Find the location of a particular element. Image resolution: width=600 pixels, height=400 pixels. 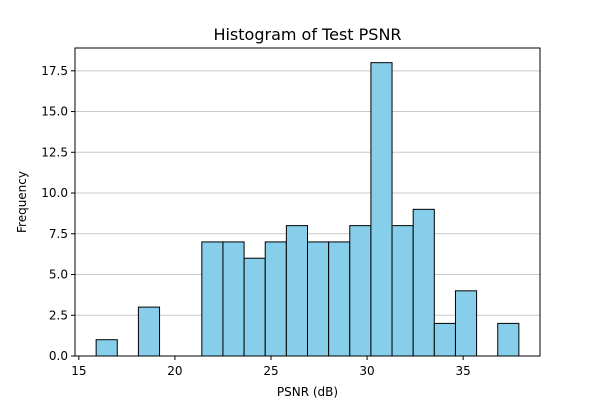

y-tick-label: 0.0 is located at coordinates (58, 356).